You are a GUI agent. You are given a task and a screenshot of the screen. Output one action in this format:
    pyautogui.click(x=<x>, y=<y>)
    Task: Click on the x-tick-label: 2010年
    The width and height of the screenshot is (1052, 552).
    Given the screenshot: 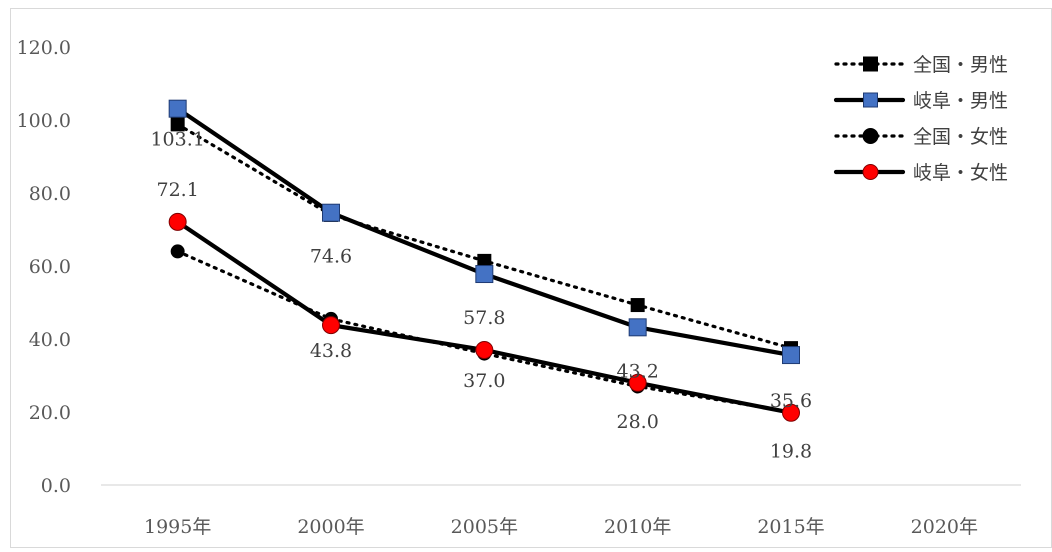 What is the action you would take?
    pyautogui.click(x=637, y=527)
    